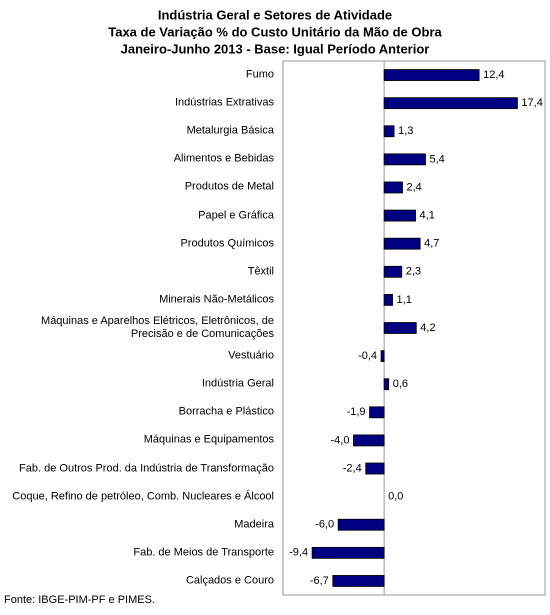  What do you see at coordinates (203, 552) in the screenshot?
I see `category-label: Fab. de Meios de Transporte` at bounding box center [203, 552].